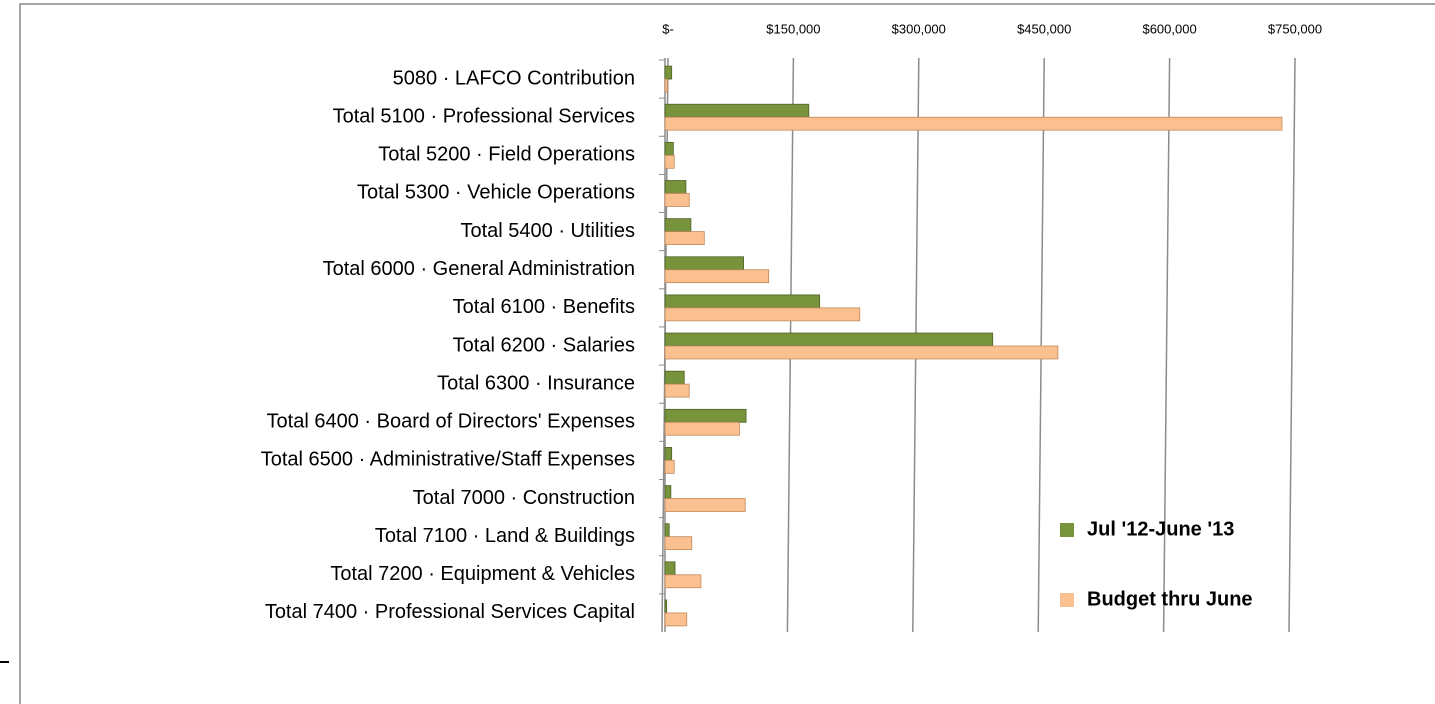  What do you see at coordinates (544, 345) in the screenshot?
I see `y-tick-label: Total 6200 · Salaries` at bounding box center [544, 345].